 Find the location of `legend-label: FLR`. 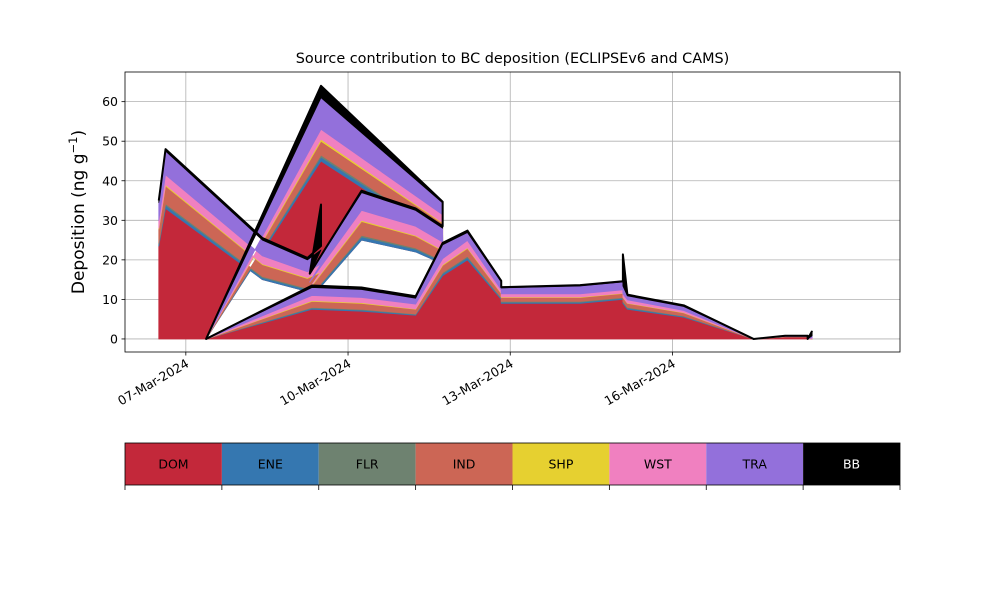

legend-label: FLR is located at coordinates (367, 464).